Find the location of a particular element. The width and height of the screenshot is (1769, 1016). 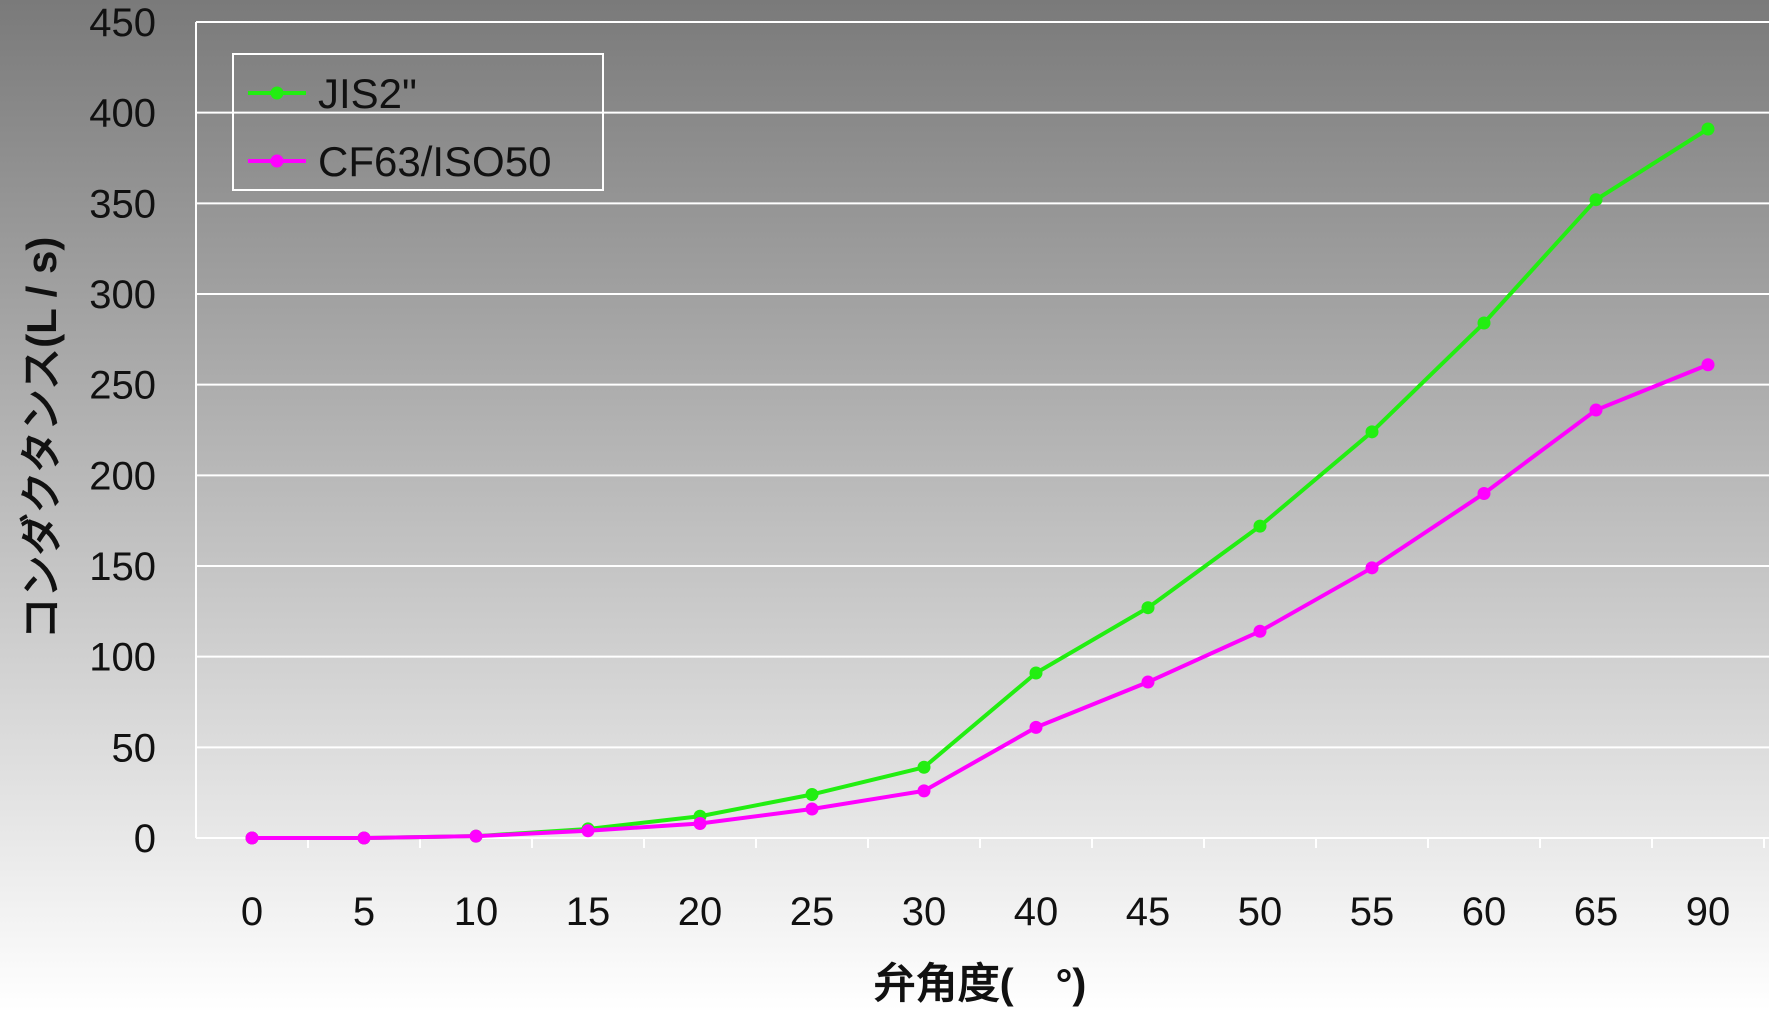

x-tick-label-30: 30 is located at coordinates (924, 912).